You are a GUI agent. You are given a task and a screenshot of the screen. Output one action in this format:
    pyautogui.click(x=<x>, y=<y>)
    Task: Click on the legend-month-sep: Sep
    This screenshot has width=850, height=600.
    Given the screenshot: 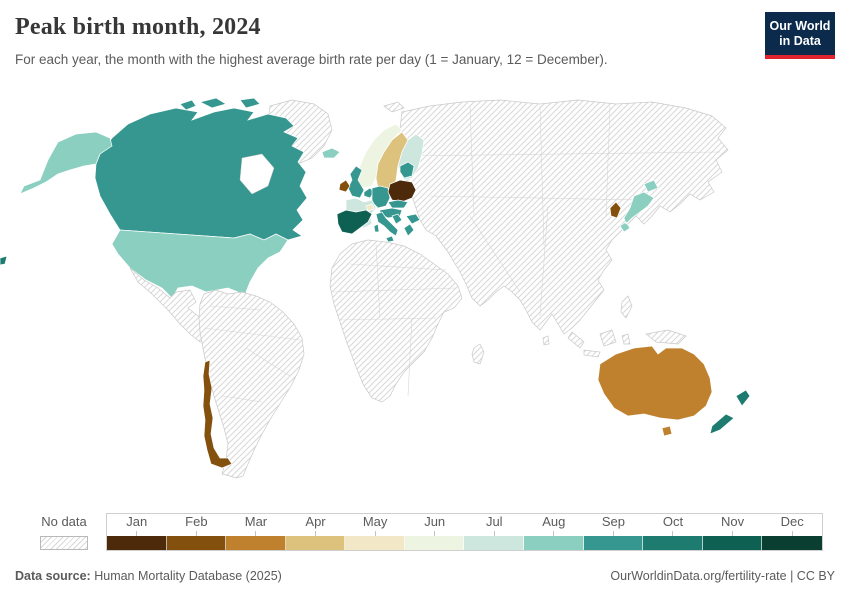 What is the action you would take?
    pyautogui.click(x=613, y=532)
    